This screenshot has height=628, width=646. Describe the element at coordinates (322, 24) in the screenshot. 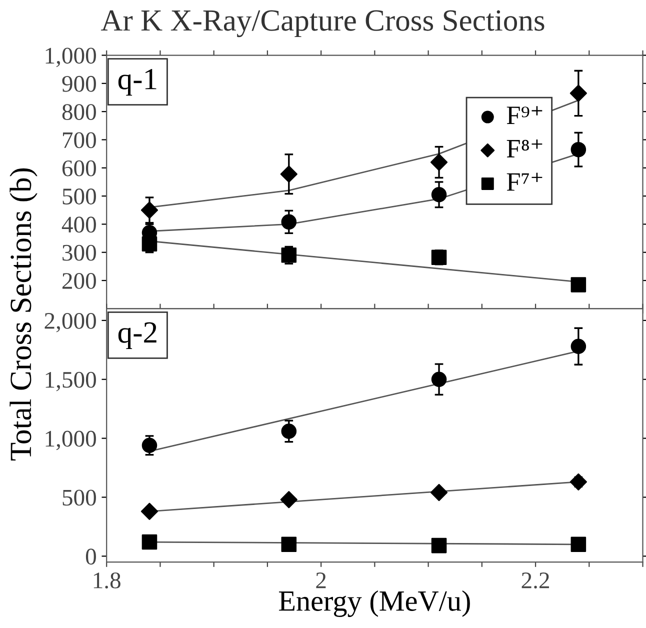

I see `chart-title: Ar K X-Ray/Capture Cross Sections` at that location.